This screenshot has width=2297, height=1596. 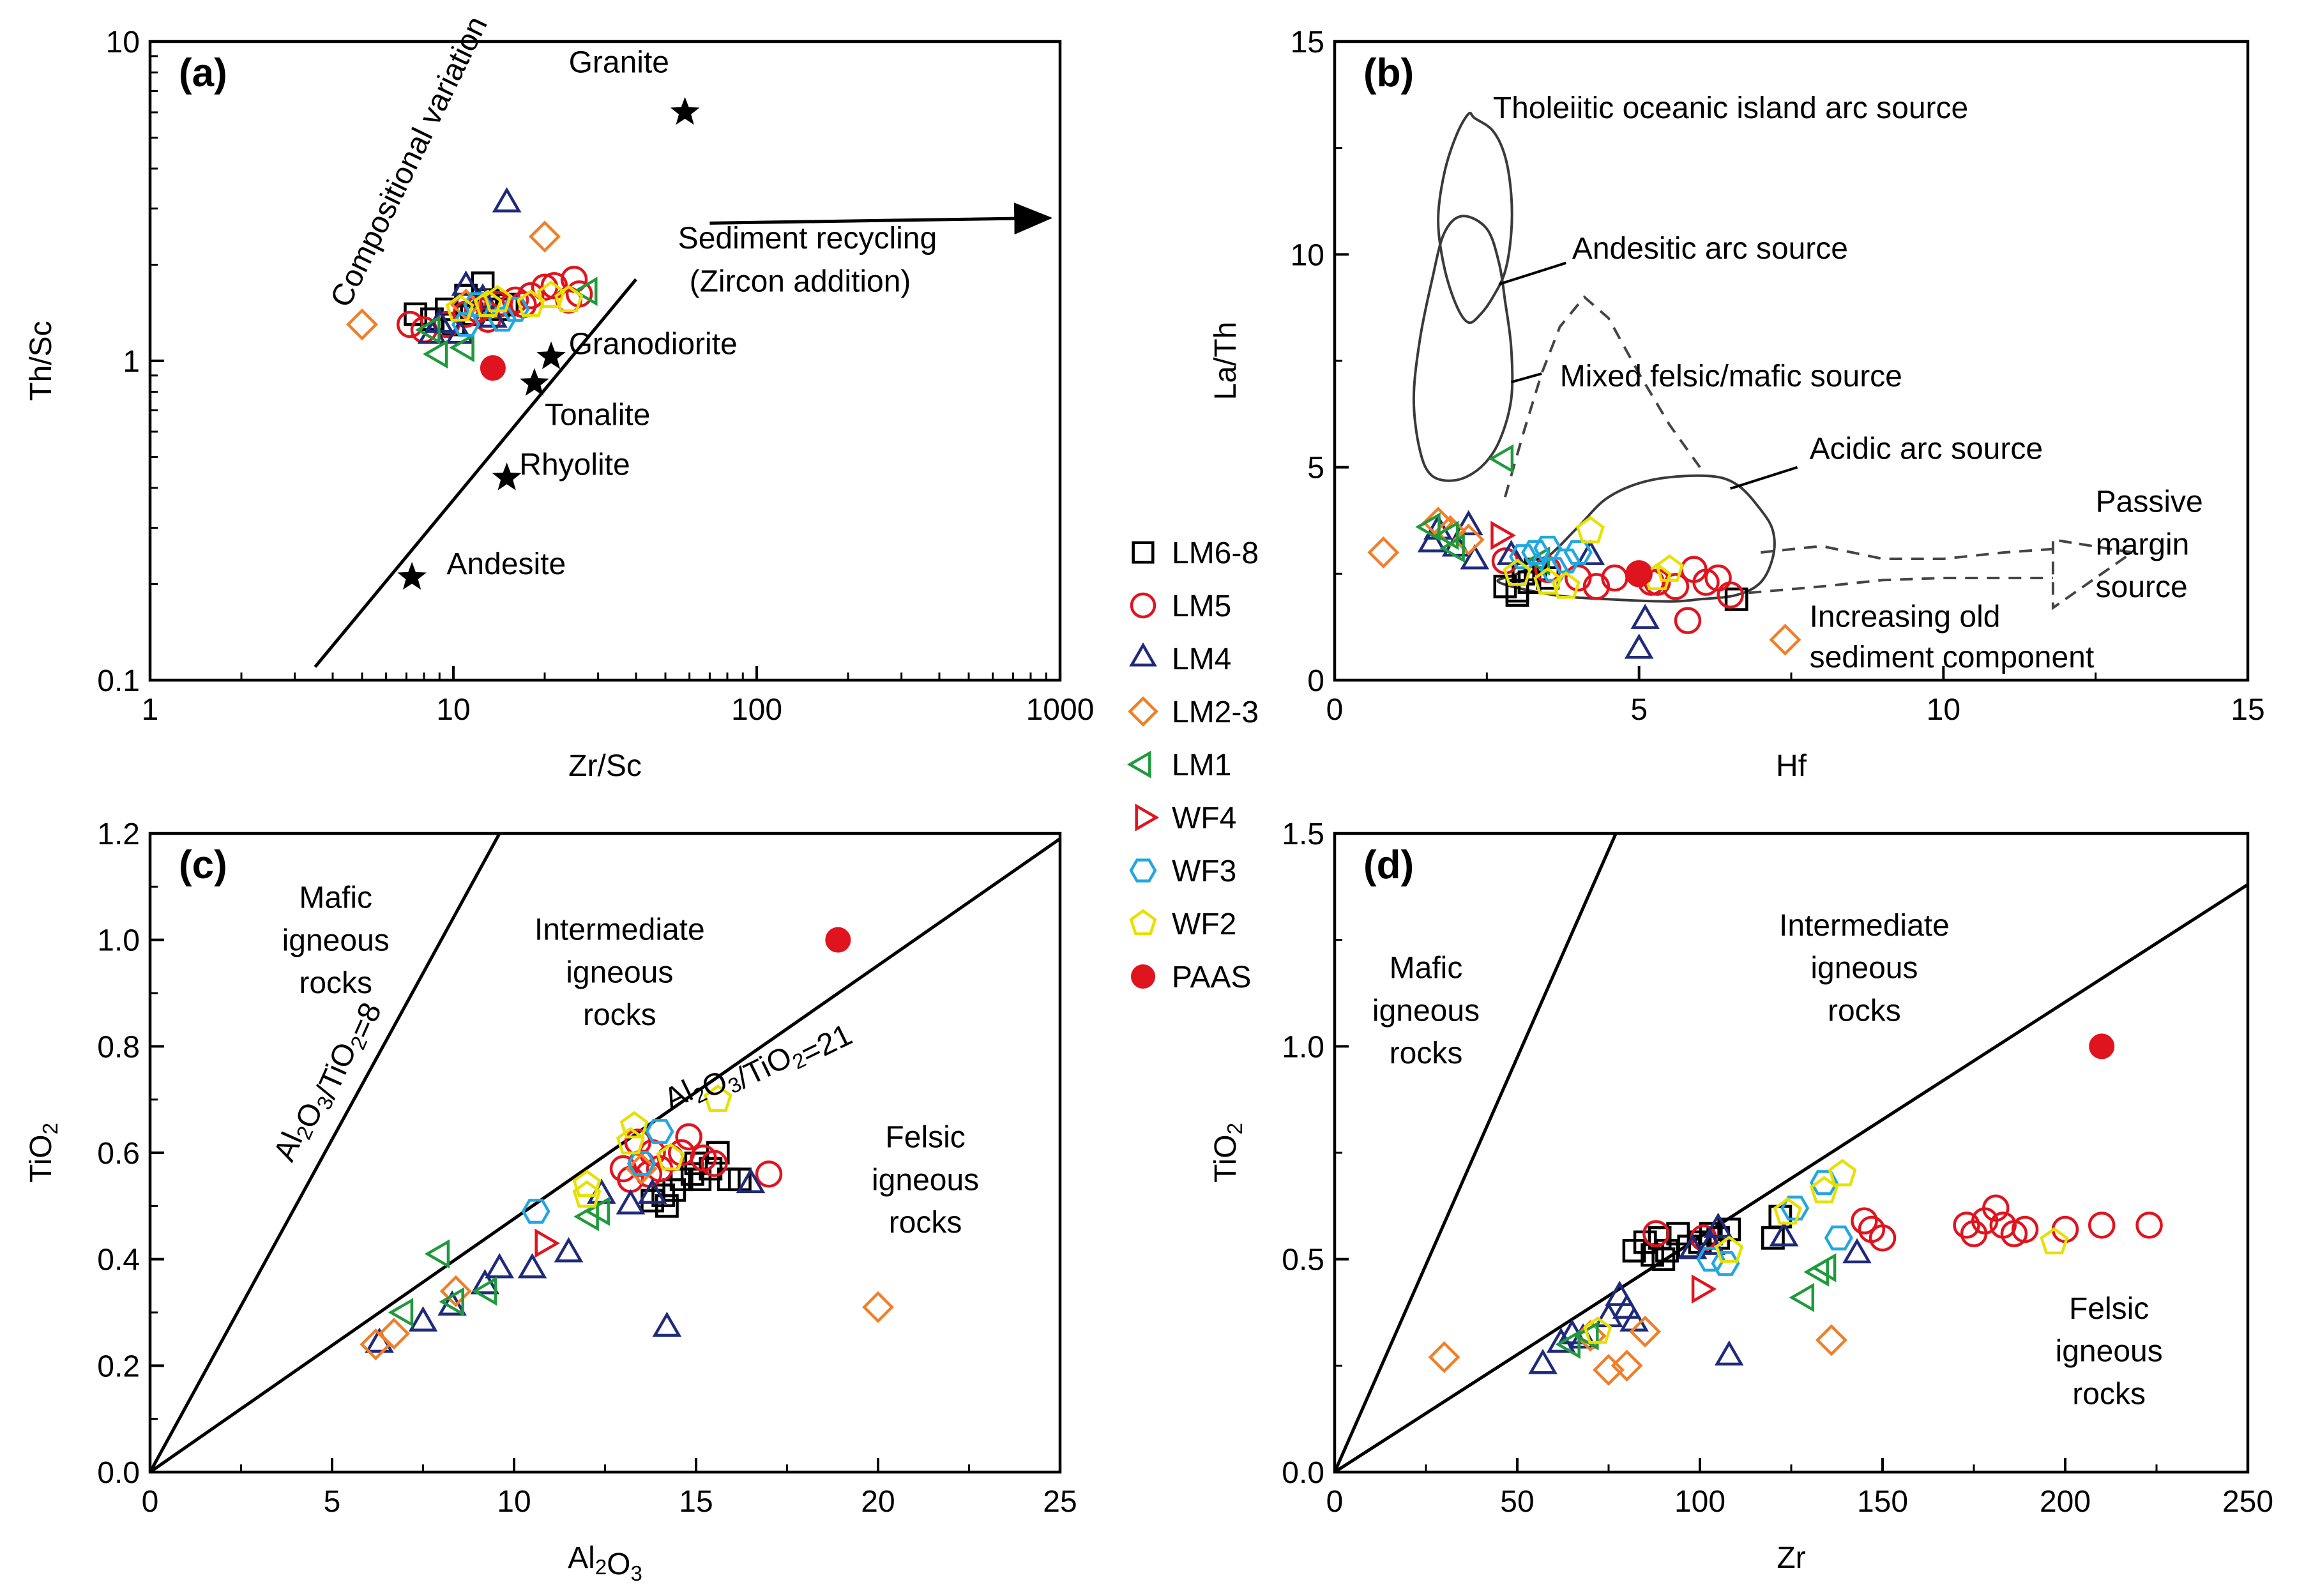 What do you see at coordinates (119, 1473) in the screenshot?
I see `y-tick-label: 0.0` at bounding box center [119, 1473].